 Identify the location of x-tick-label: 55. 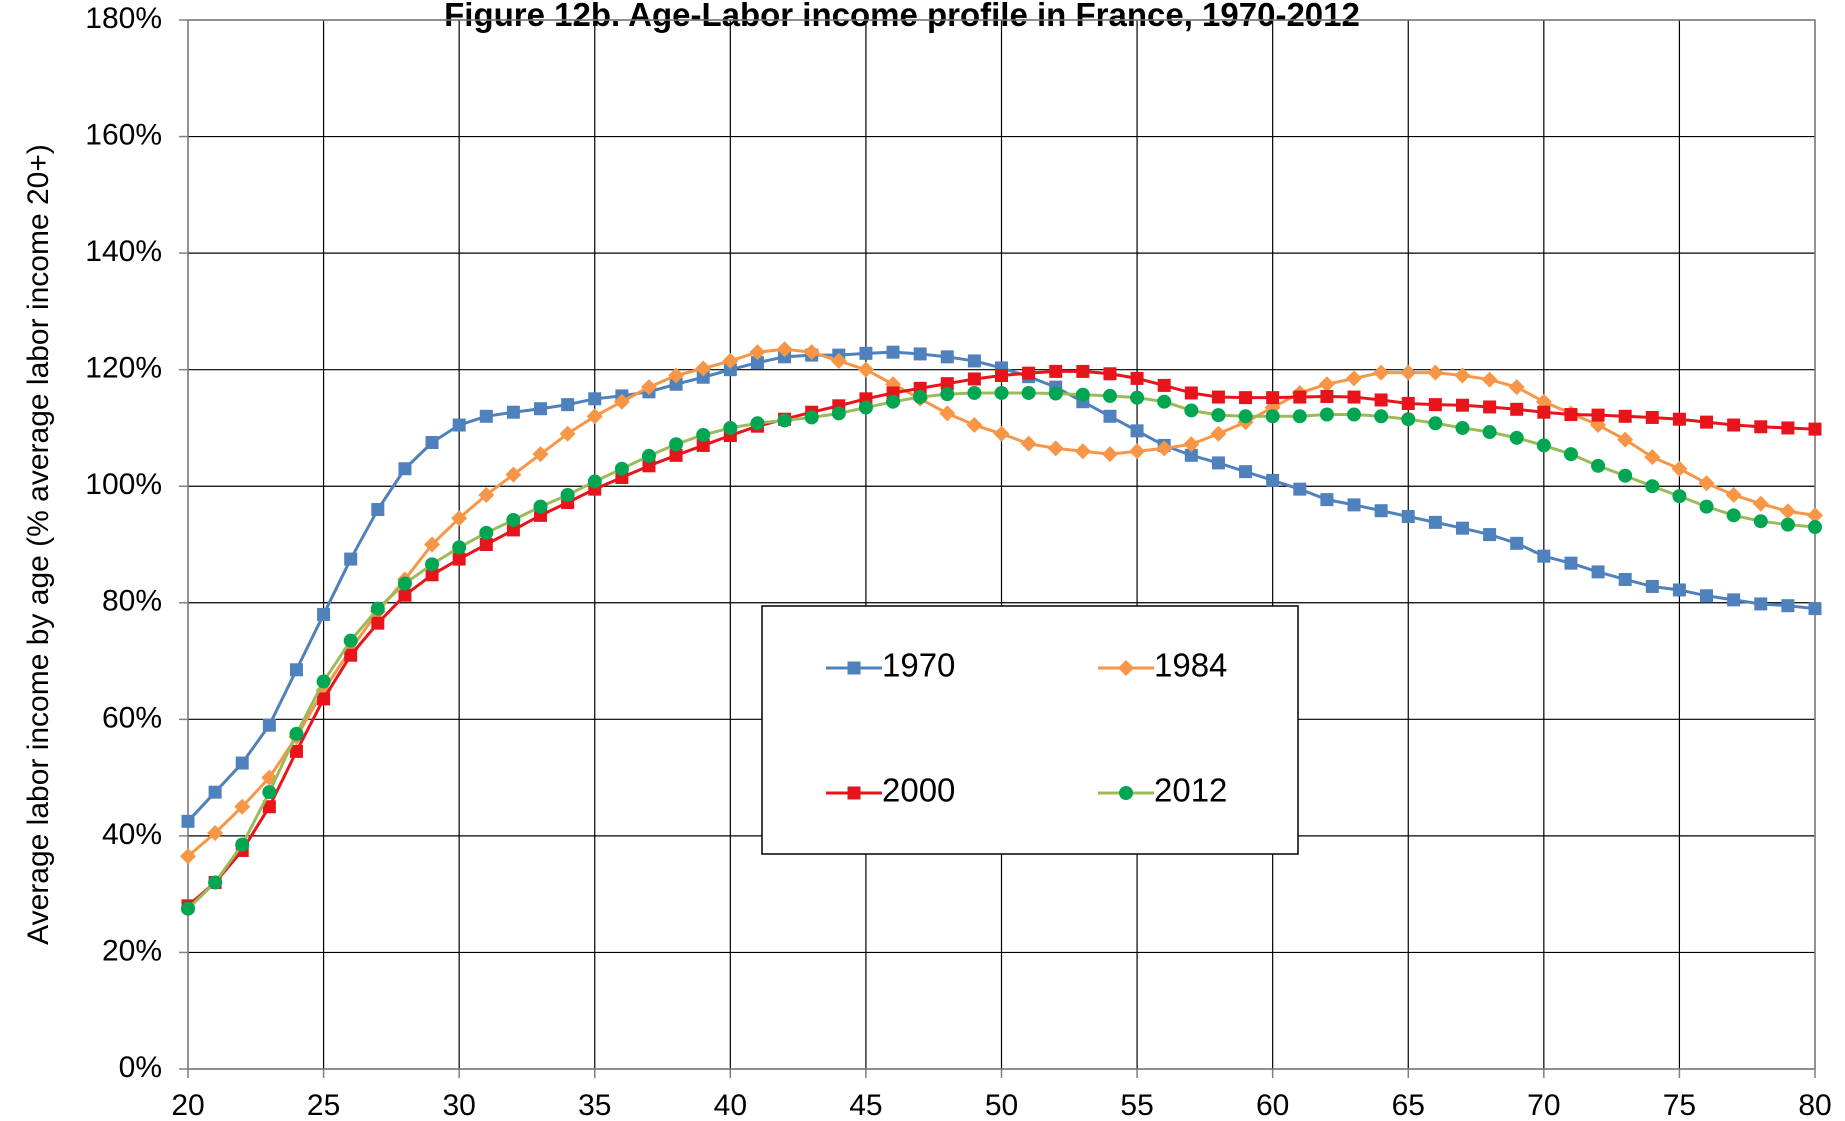
(1136, 1105).